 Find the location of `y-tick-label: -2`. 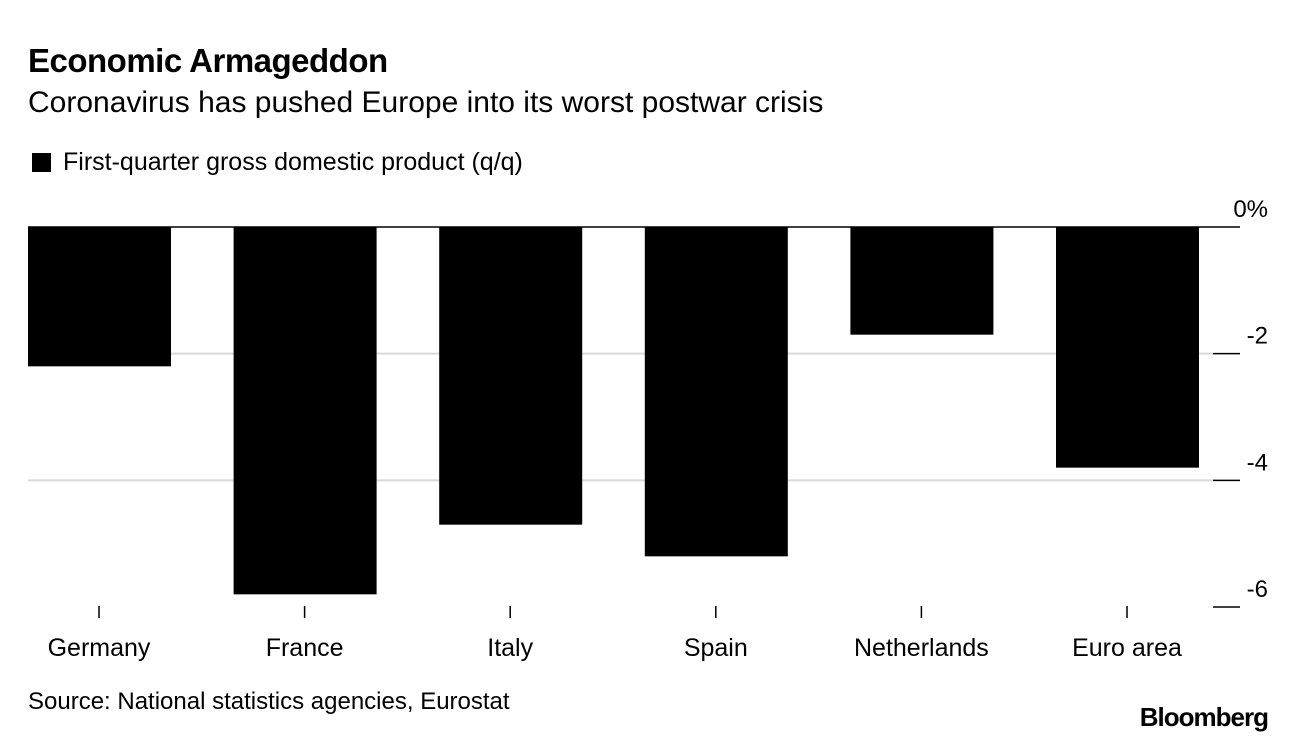

y-tick-label: -2 is located at coordinates (1257, 336).